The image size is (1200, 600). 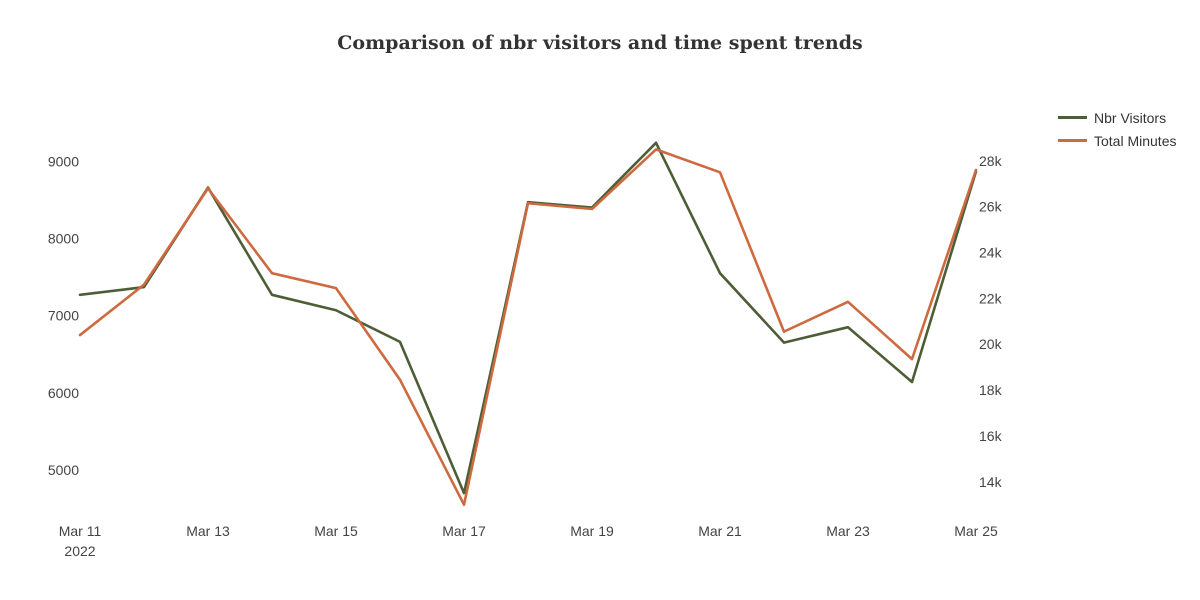 I want to click on y-right-tick-label: 18k, so click(x=991, y=390).